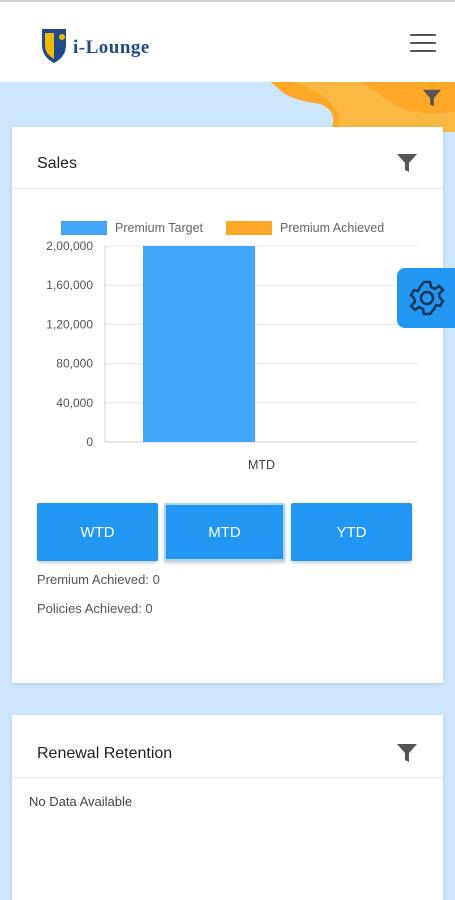 The height and width of the screenshot is (900, 455). I want to click on y-tick-label: 1,20,000, so click(69, 324).